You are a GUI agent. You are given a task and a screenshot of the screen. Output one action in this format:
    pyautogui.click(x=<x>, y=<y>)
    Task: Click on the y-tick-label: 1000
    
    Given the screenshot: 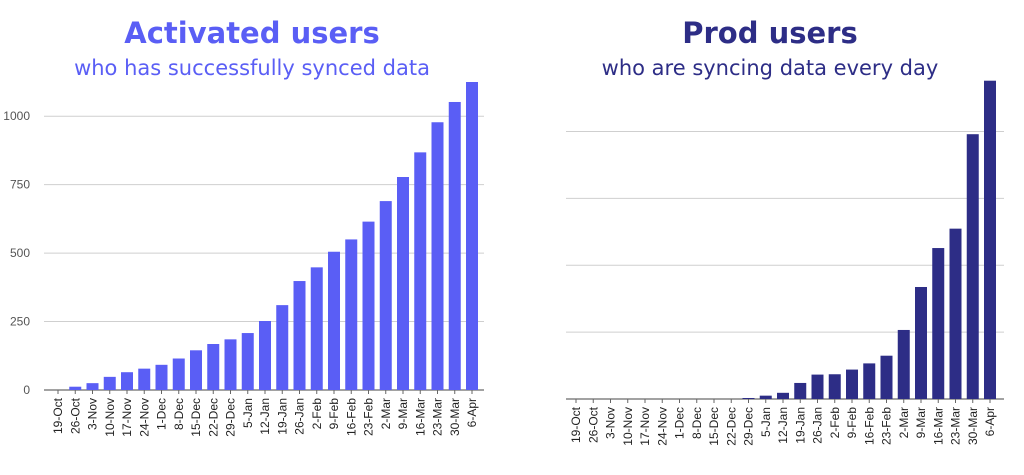 What is the action you would take?
    pyautogui.click(x=16, y=116)
    